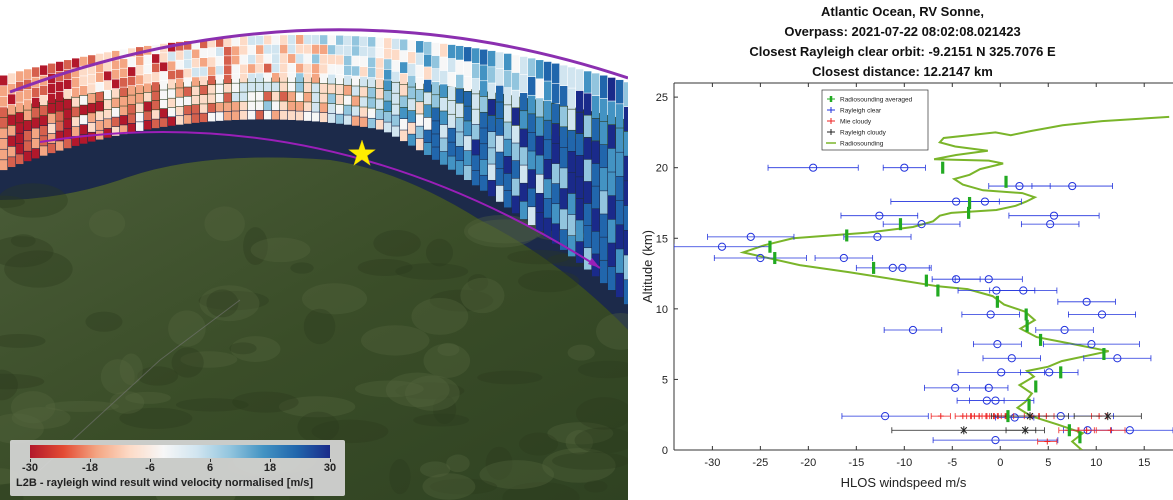 The height and width of the screenshot is (500, 1173). I want to click on x-tick-label: 15, so click(1144, 463).